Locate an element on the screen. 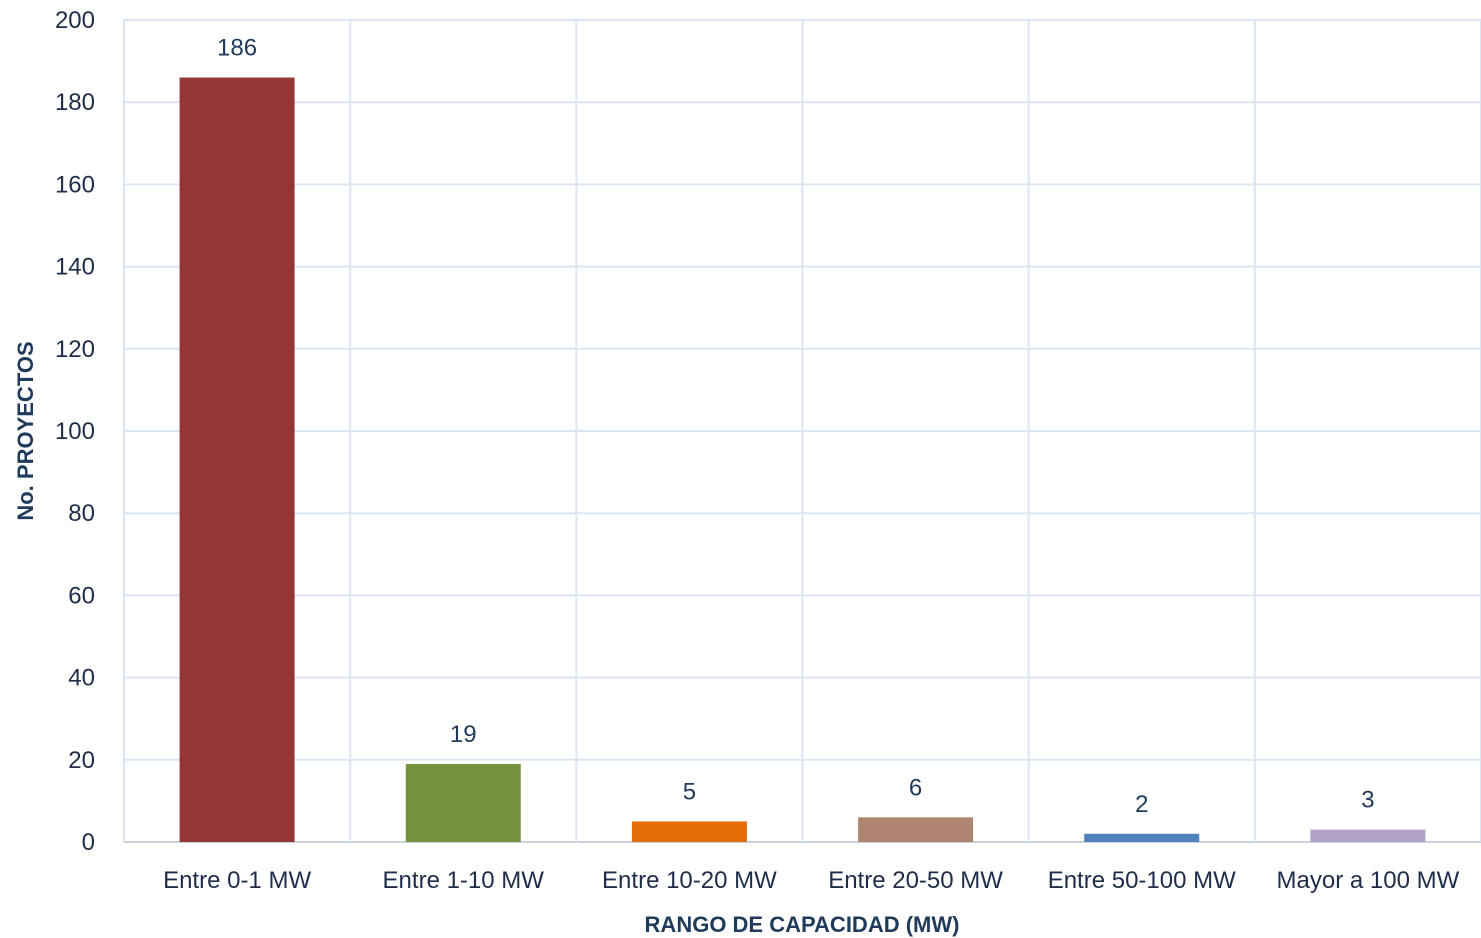 Image resolution: width=1481 pixels, height=938 pixels. y-tick-label: 180 is located at coordinates (75, 102).